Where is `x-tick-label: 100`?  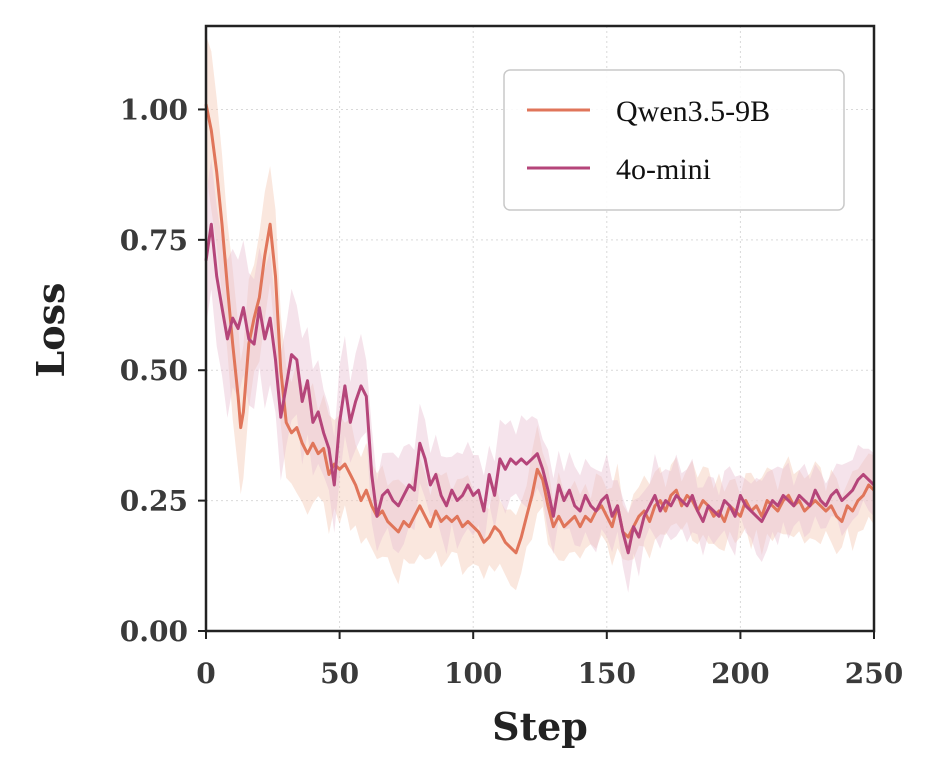 x-tick-label: 100 is located at coordinates (473, 673).